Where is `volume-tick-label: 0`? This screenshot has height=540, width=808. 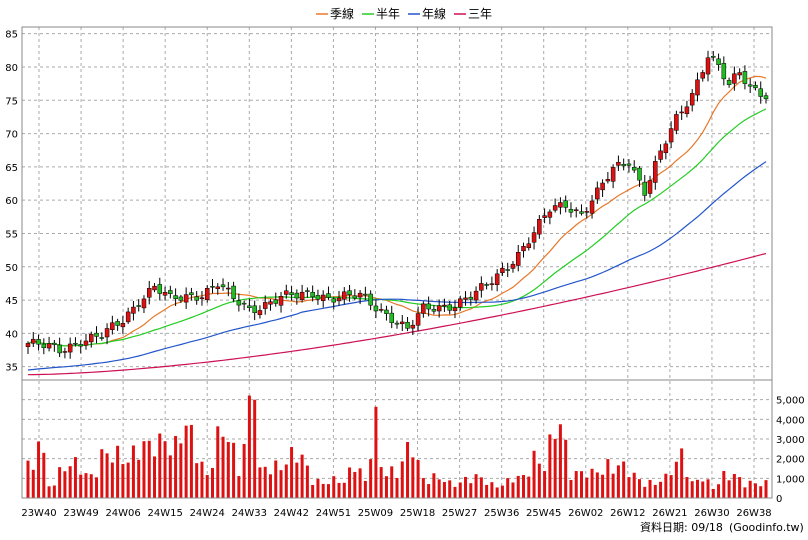
volume-tick-label: 0 is located at coordinates (779, 499).